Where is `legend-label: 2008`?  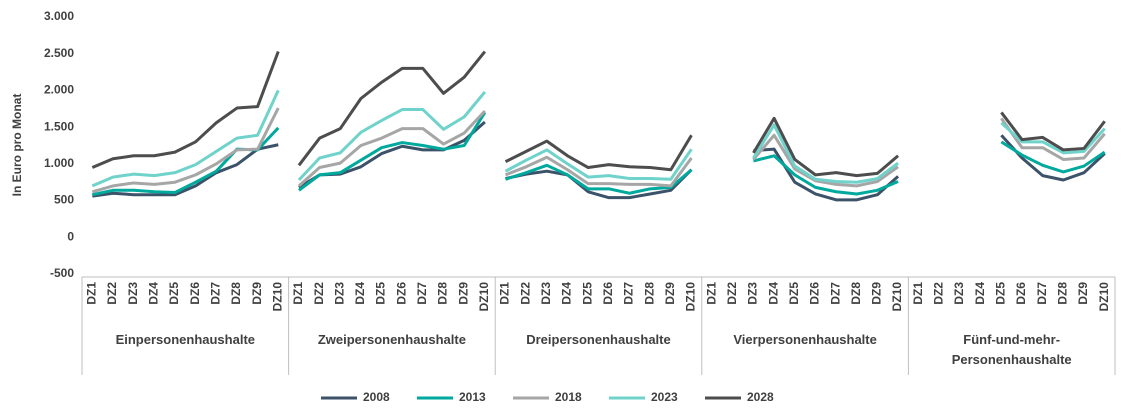 legend-label: 2008 is located at coordinates (376, 397).